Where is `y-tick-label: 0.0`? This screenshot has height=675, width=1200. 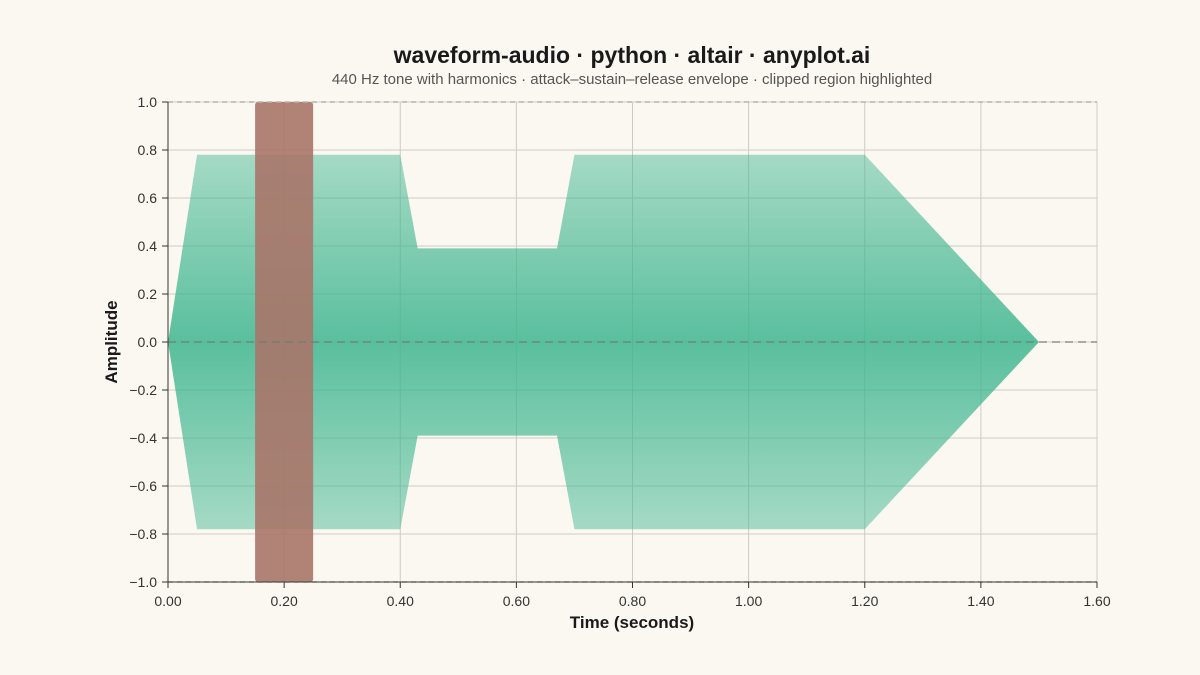
y-tick-label: 0.0 is located at coordinates (148, 342).